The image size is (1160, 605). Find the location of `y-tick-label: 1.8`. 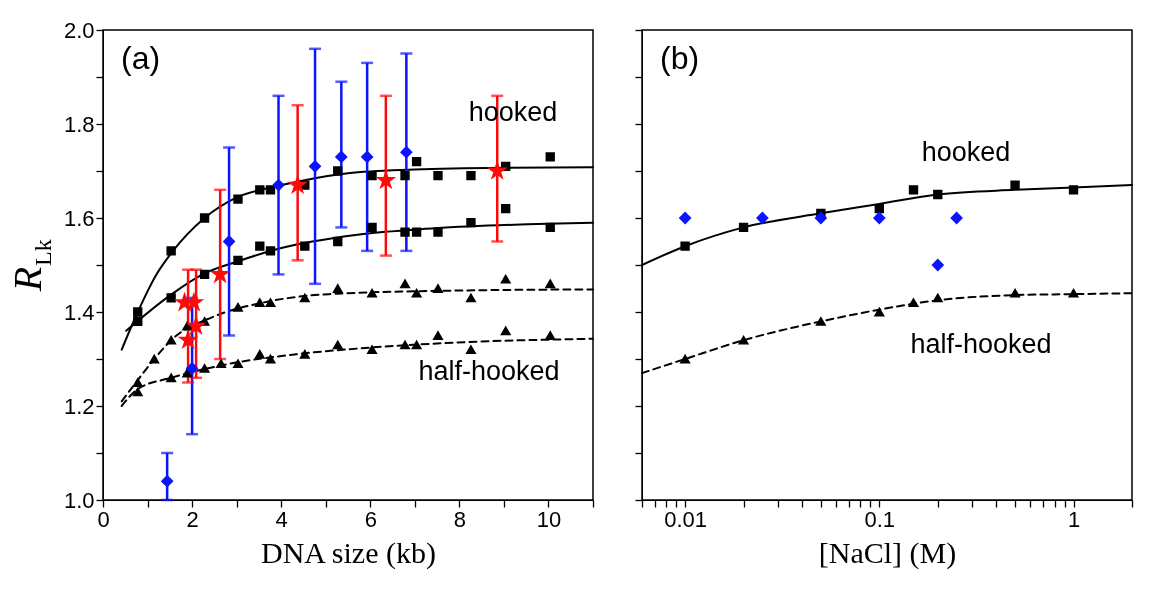

y-tick-label: 1.8 is located at coordinates (79, 124).